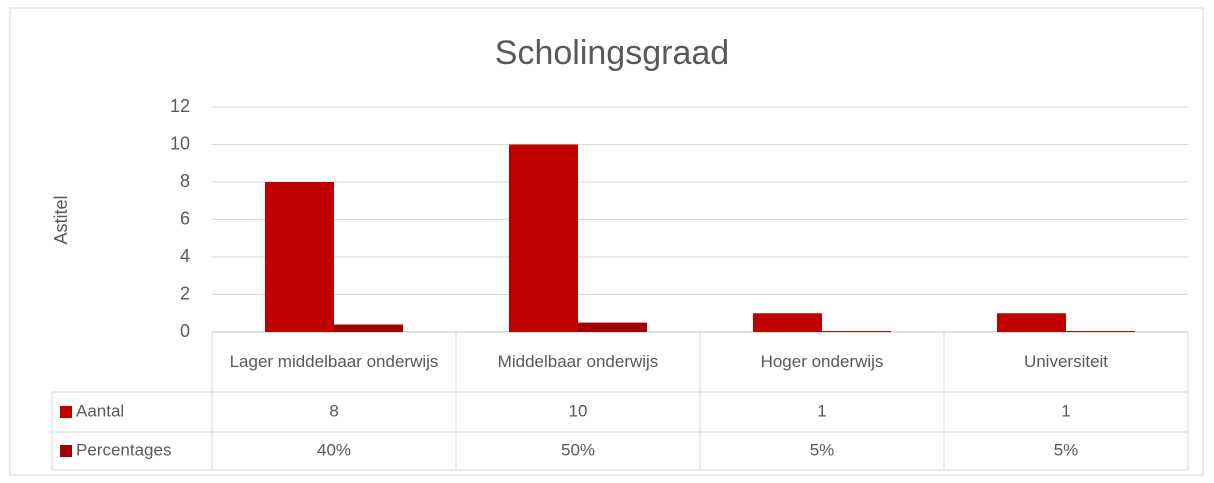  I want to click on chart-title: Scholingsgraad, so click(612, 53).